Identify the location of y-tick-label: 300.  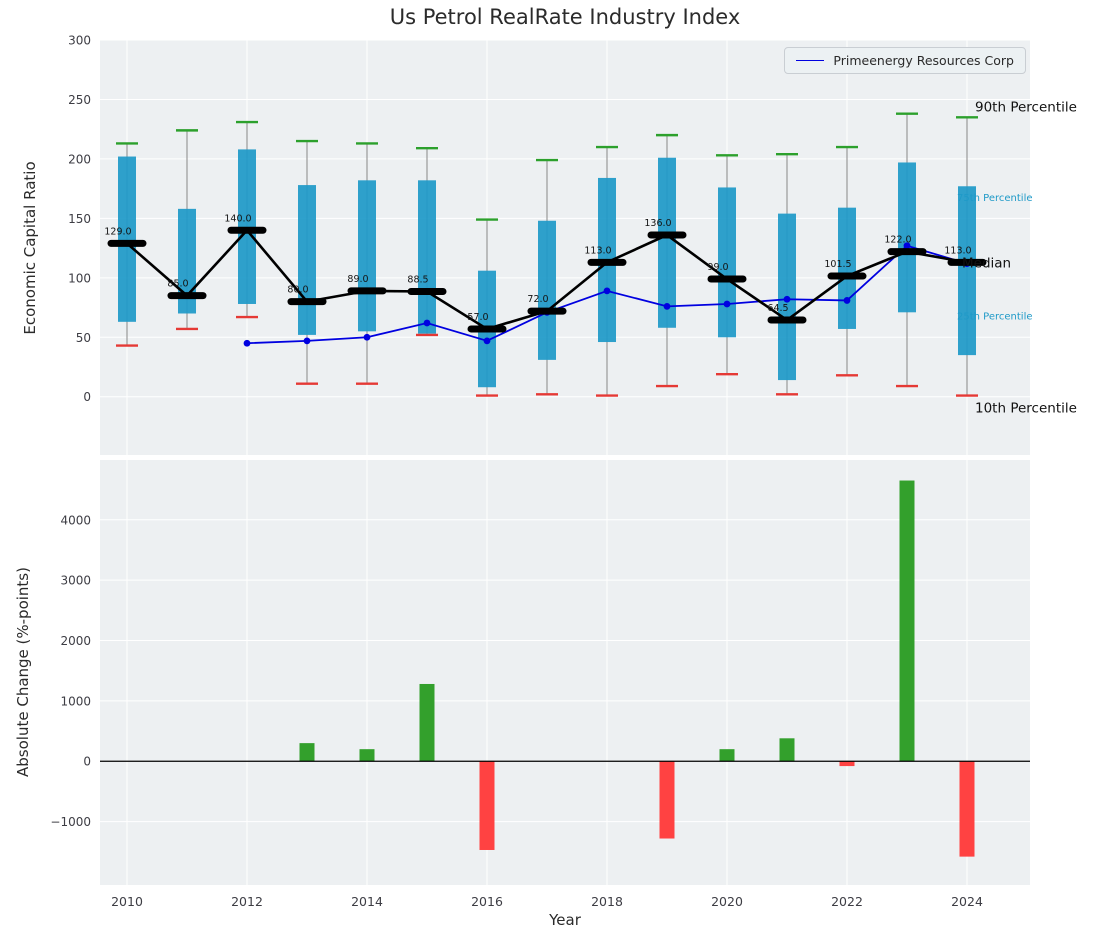
(79, 41).